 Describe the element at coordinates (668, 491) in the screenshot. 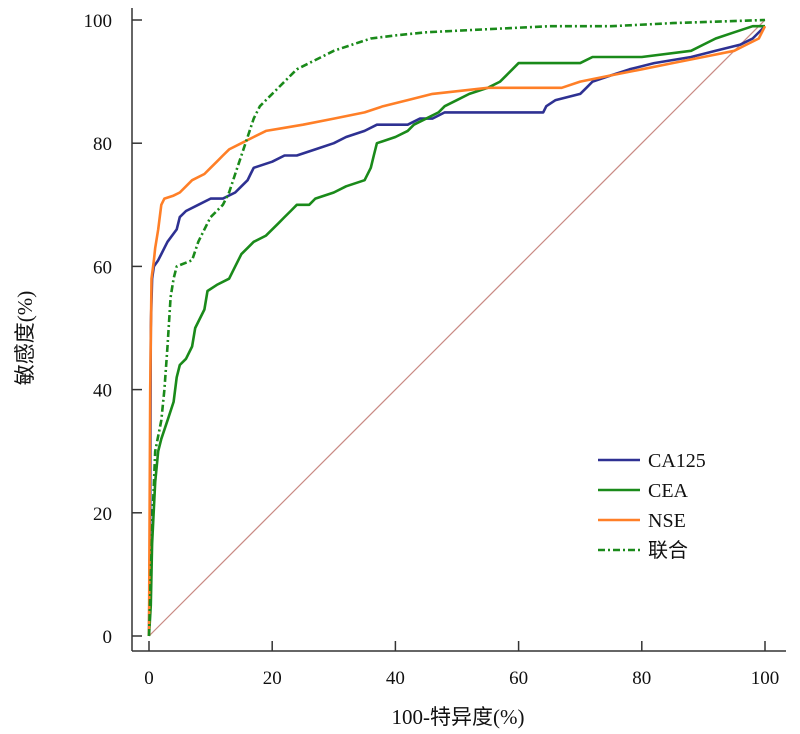

I see `legend-label: CEA` at that location.